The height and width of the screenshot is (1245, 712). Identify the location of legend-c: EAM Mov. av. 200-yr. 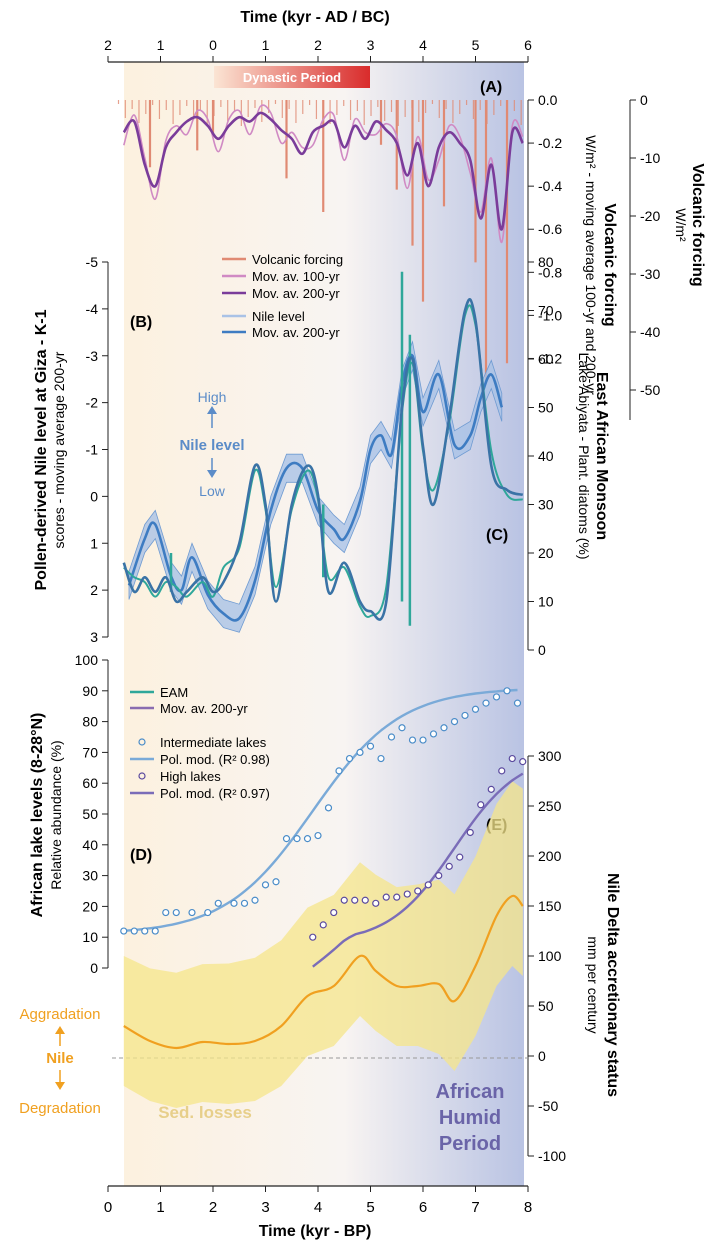
(189, 700).